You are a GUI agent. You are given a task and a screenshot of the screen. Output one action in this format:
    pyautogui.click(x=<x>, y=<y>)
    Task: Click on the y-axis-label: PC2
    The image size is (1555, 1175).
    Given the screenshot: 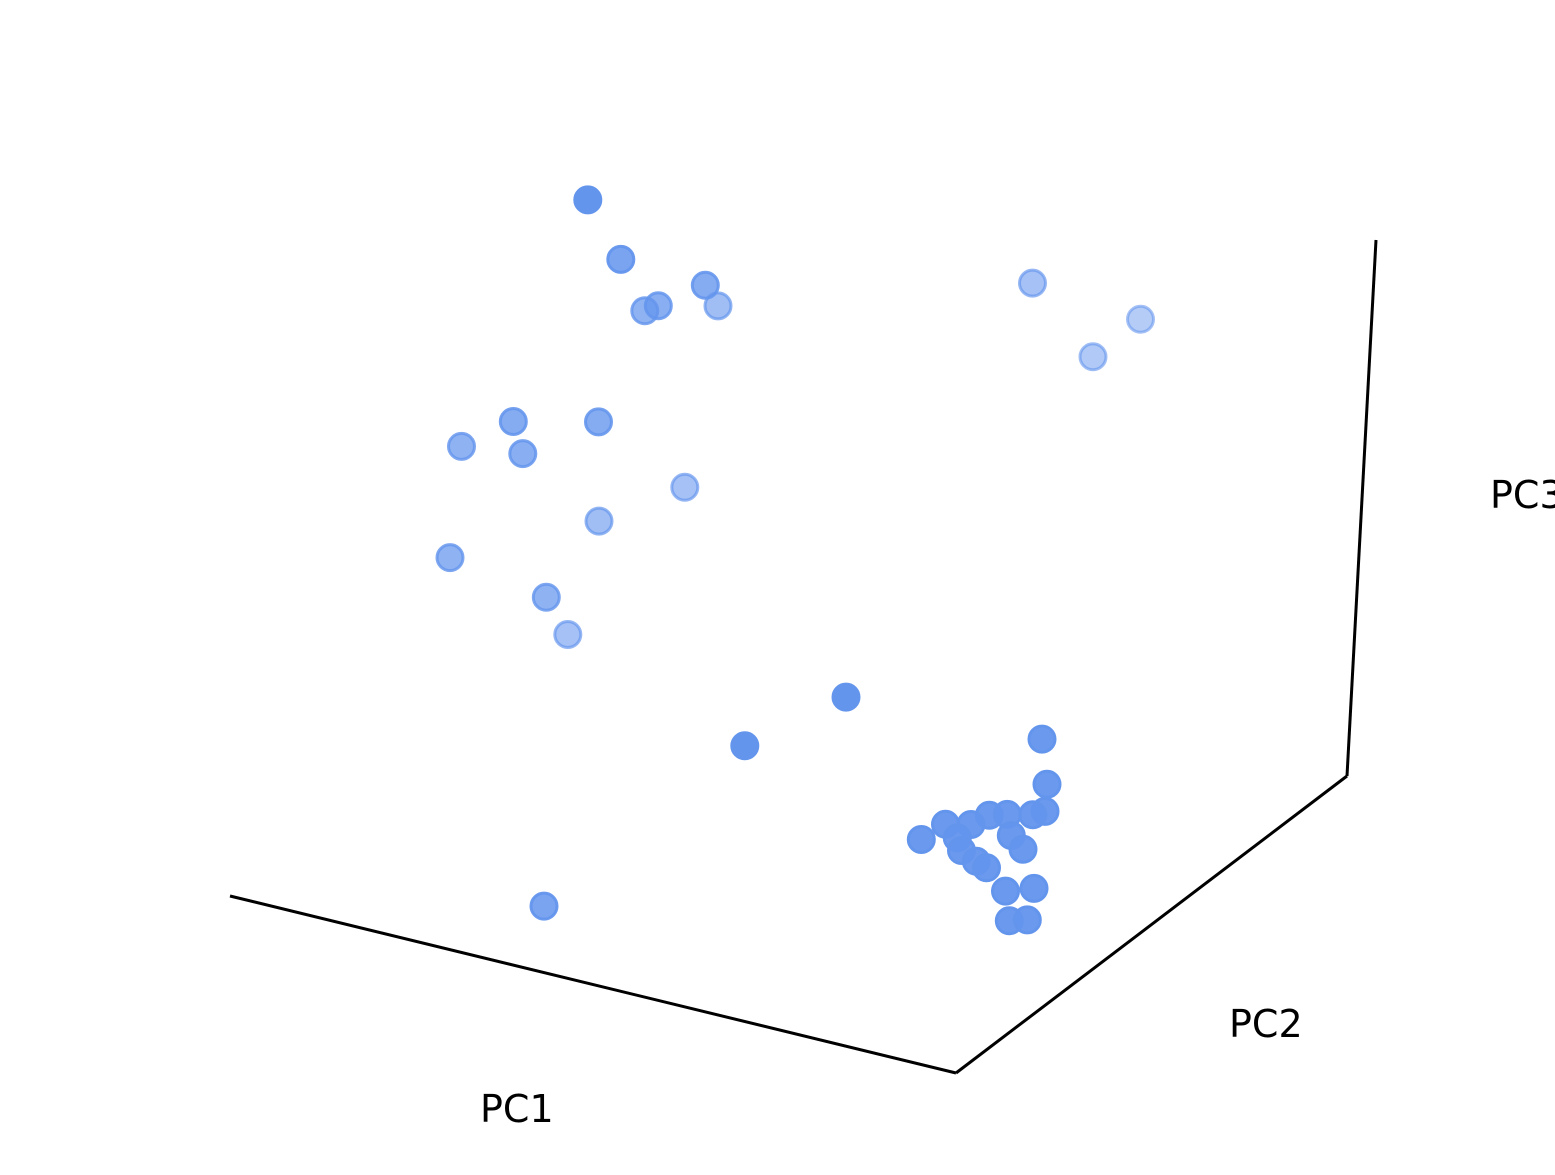 What is the action you would take?
    pyautogui.click(x=1266, y=1024)
    